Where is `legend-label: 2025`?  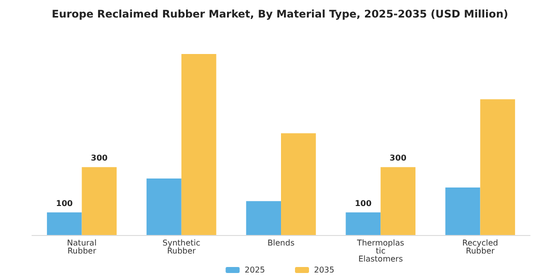 legend-label: 2025 is located at coordinates (254, 270).